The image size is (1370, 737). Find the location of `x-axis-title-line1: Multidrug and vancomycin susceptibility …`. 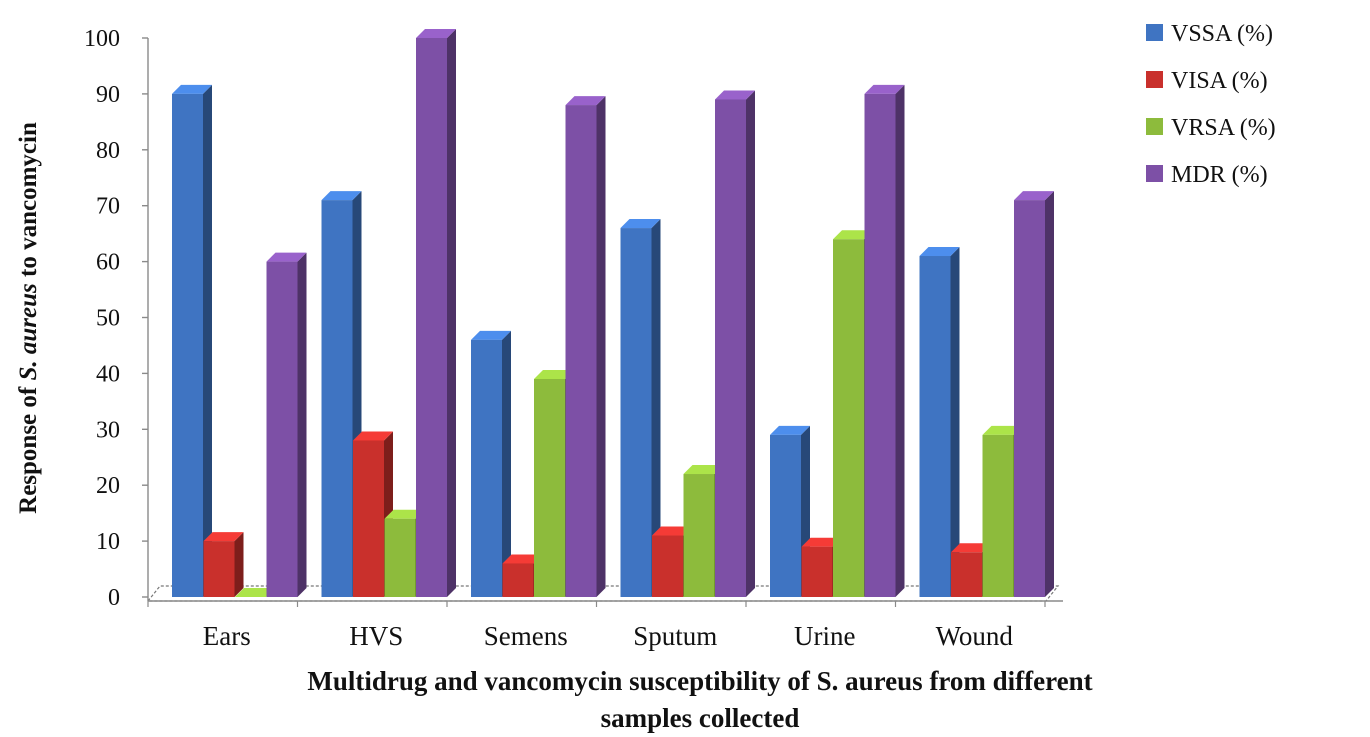

x-axis-title-line1: Multidrug and vancomycin susceptibility … is located at coordinates (699, 681).